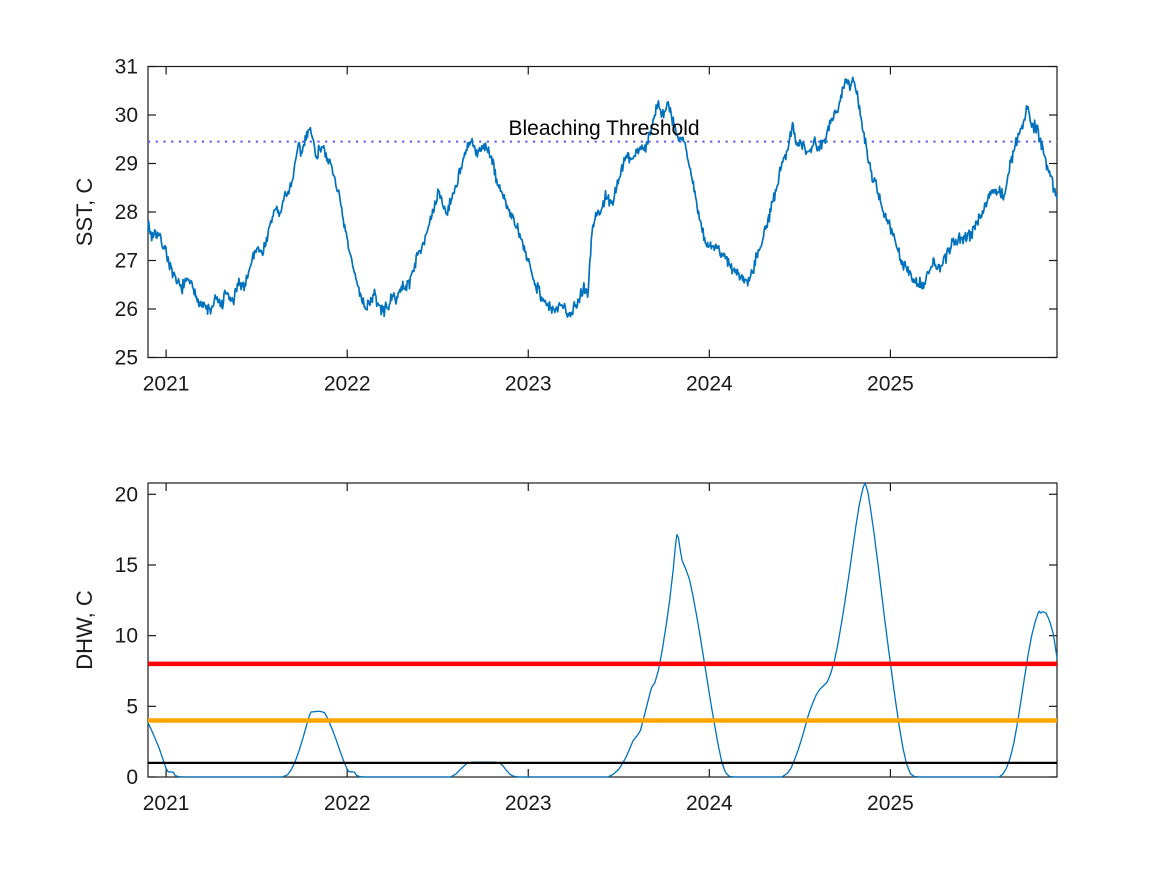  What do you see at coordinates (126, 358) in the screenshot?
I see `y-tick-label: 25` at bounding box center [126, 358].